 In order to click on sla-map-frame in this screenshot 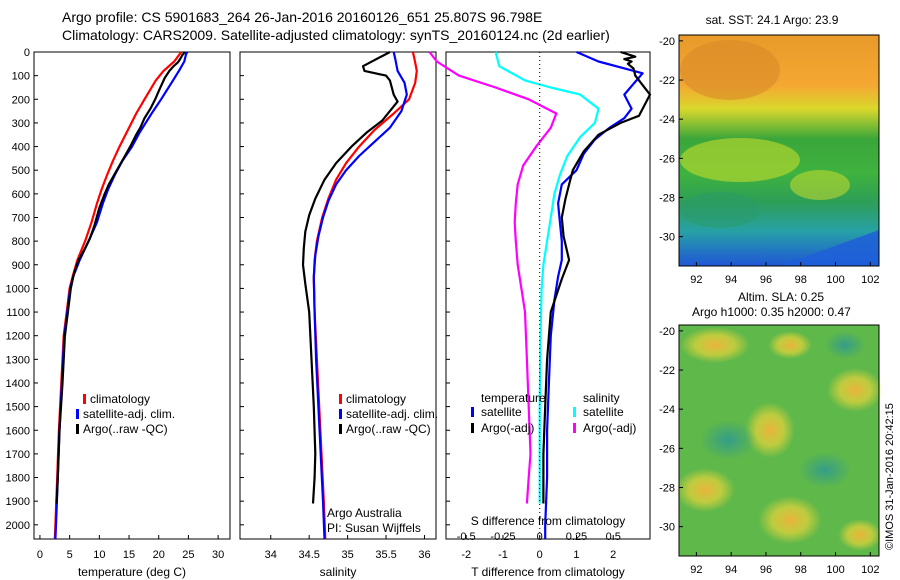, I will do `click(779, 440)`.